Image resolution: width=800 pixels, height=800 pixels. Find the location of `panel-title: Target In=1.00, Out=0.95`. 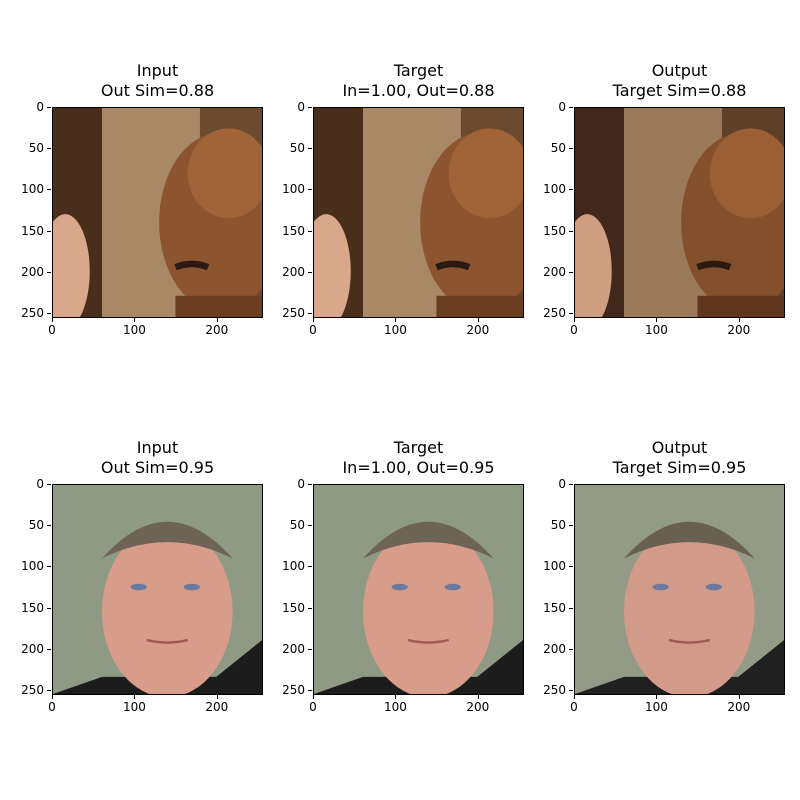

panel-title: Target In=1.00, Out=0.95 is located at coordinates (418, 457).